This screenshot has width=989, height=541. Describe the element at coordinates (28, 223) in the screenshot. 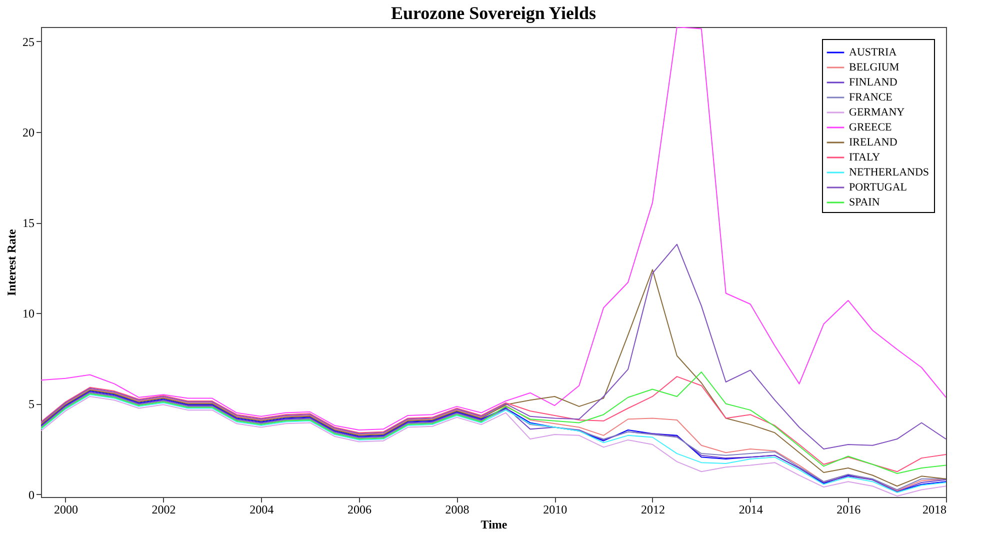

I see `y-tick-label: 15` at that location.